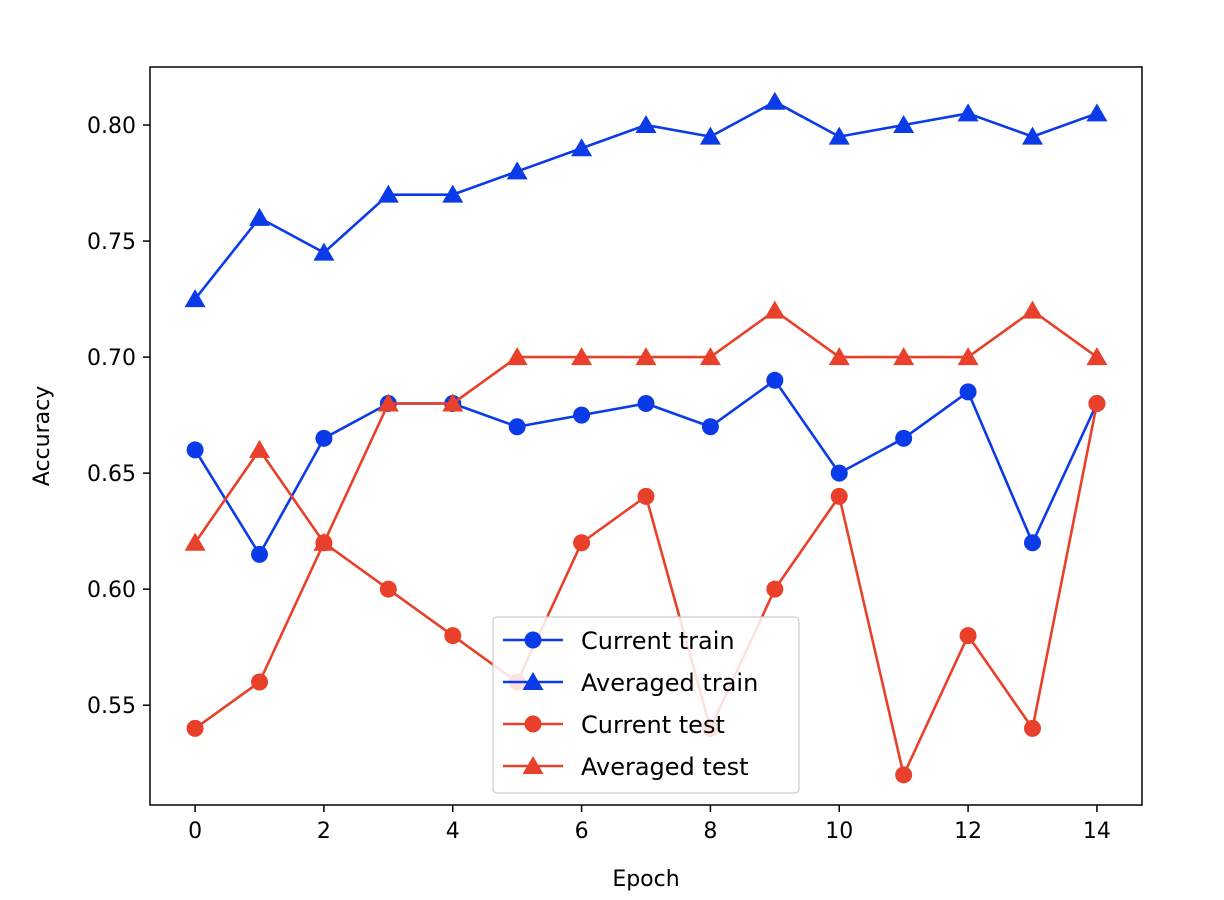 The width and height of the screenshot is (1224, 900). I want to click on legend-label: Averaged test, so click(665, 767).